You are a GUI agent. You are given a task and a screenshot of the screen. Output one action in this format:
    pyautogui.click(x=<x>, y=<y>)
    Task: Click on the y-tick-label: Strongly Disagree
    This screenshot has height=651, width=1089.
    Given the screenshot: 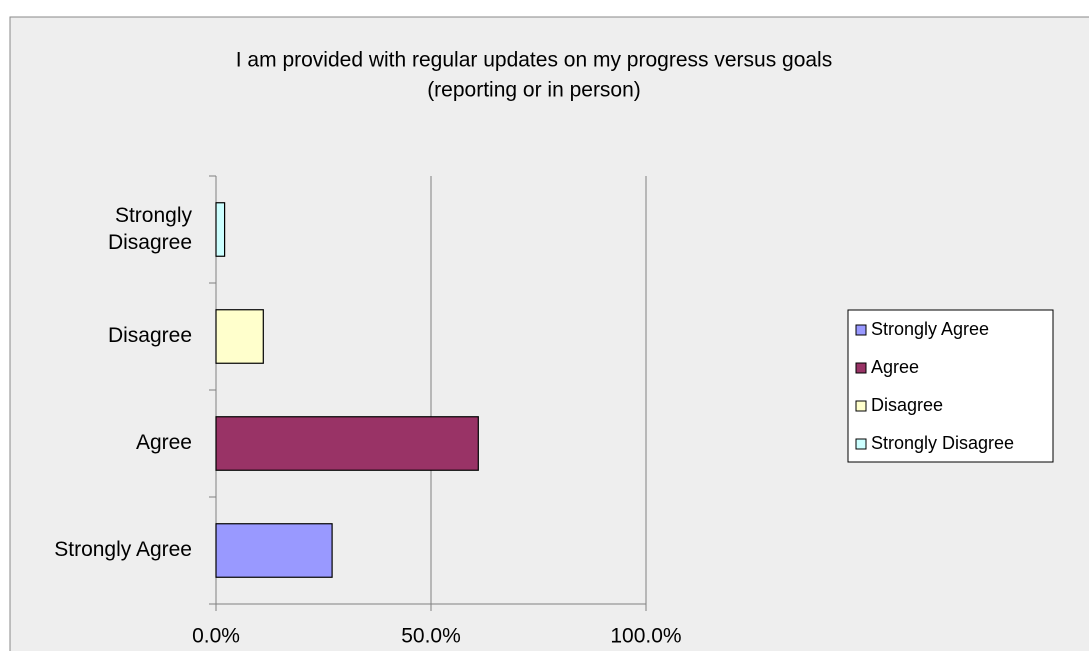 What is the action you would take?
    pyautogui.click(x=150, y=229)
    